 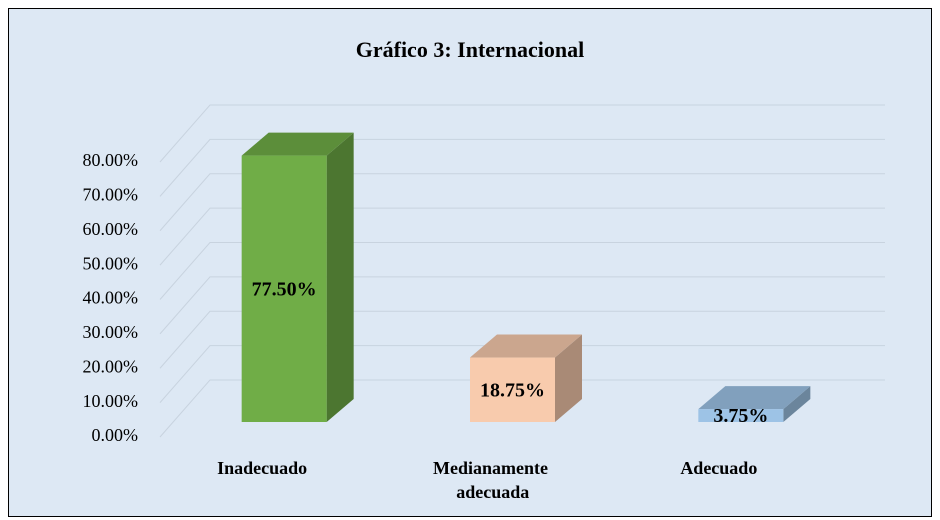 What do you see at coordinates (111, 332) in the screenshot?
I see `y-tick-label: 30.00%` at bounding box center [111, 332].